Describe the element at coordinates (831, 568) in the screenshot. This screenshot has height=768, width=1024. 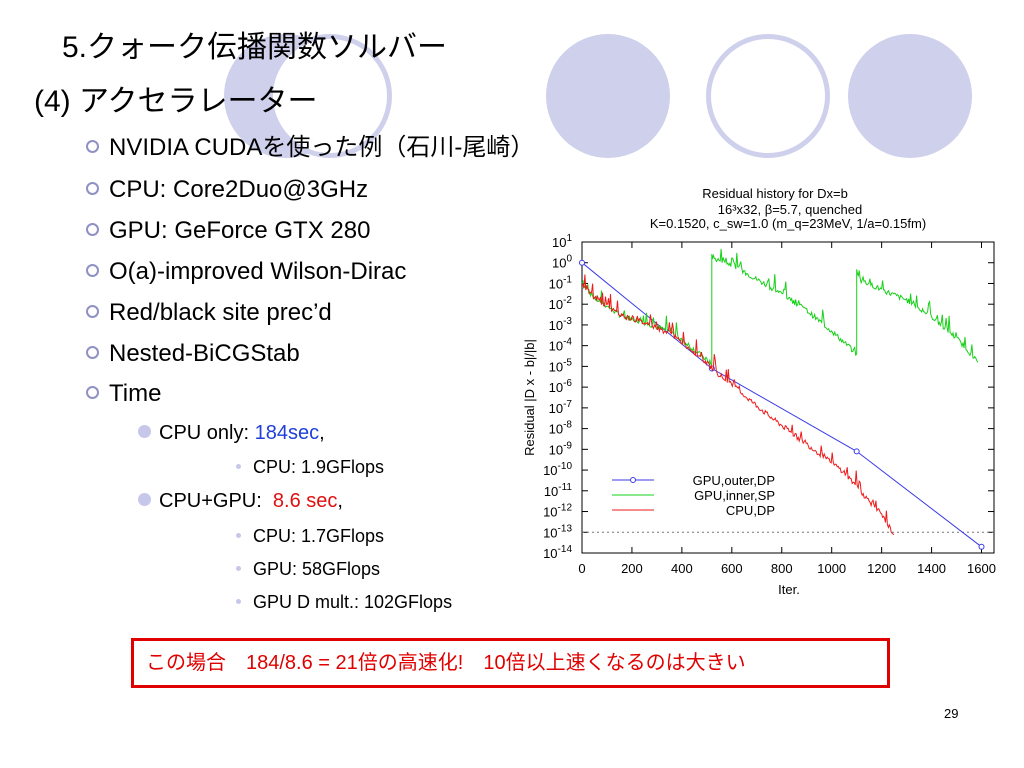
I see `x-tick-label: 1000` at that location.